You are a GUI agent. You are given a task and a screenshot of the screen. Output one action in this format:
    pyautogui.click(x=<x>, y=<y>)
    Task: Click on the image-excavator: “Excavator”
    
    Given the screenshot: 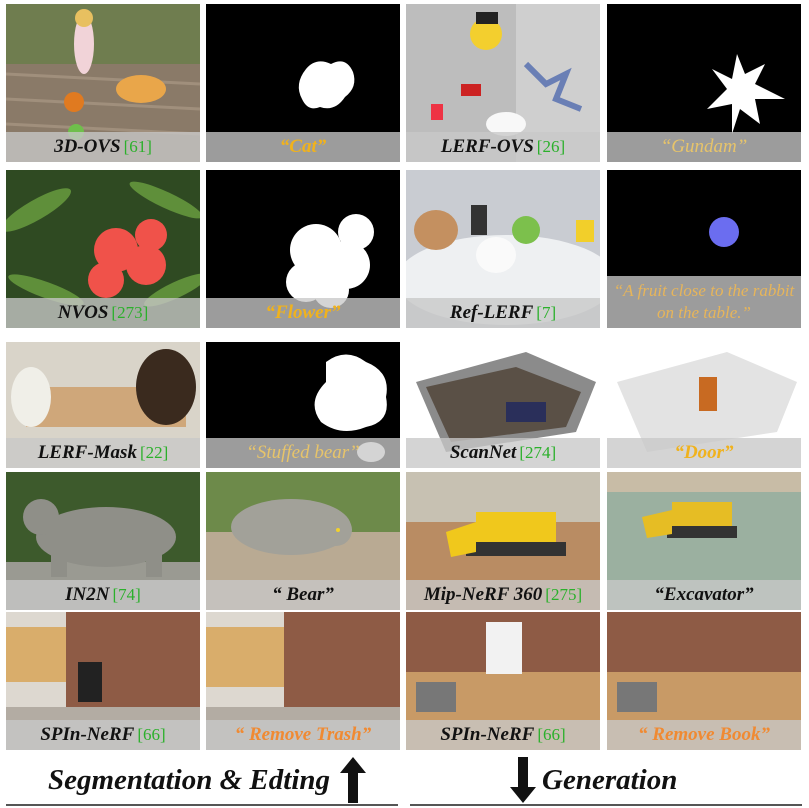 What is the action you would take?
    pyautogui.click(x=704, y=541)
    